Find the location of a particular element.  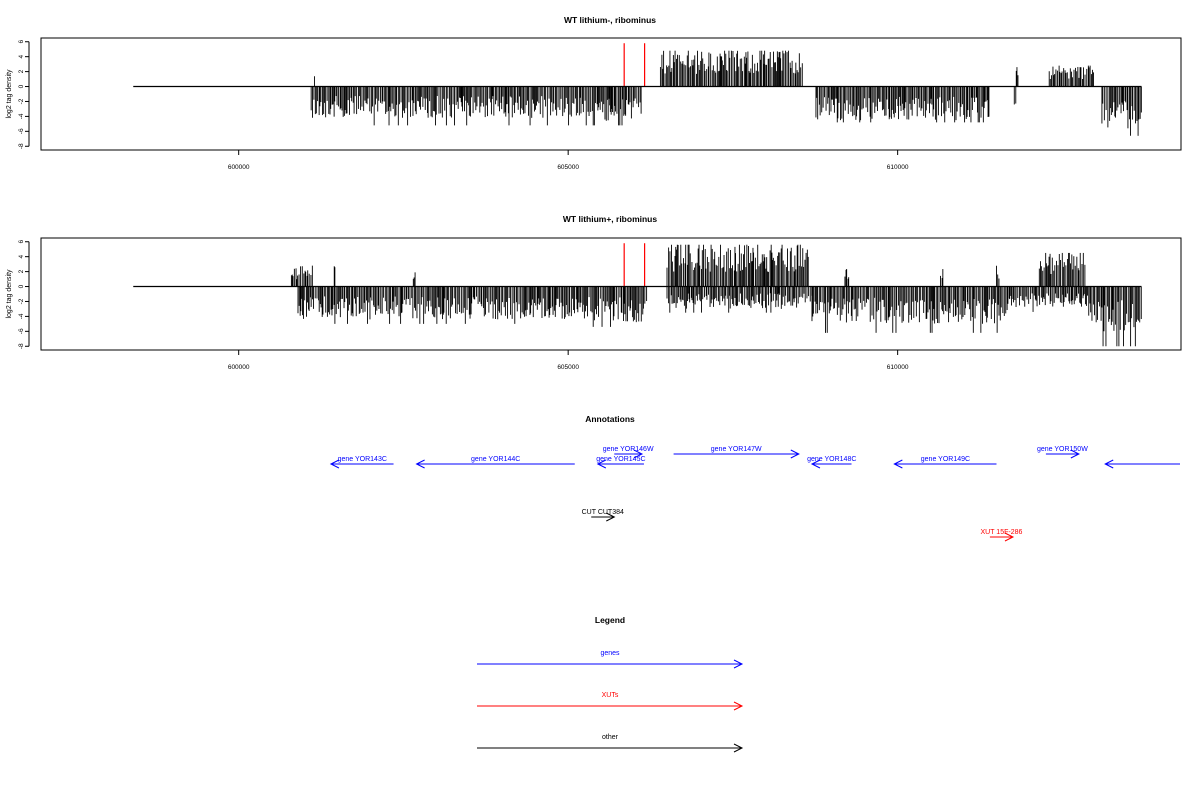

gene-label: gene YOR150W is located at coordinates (1062, 449).